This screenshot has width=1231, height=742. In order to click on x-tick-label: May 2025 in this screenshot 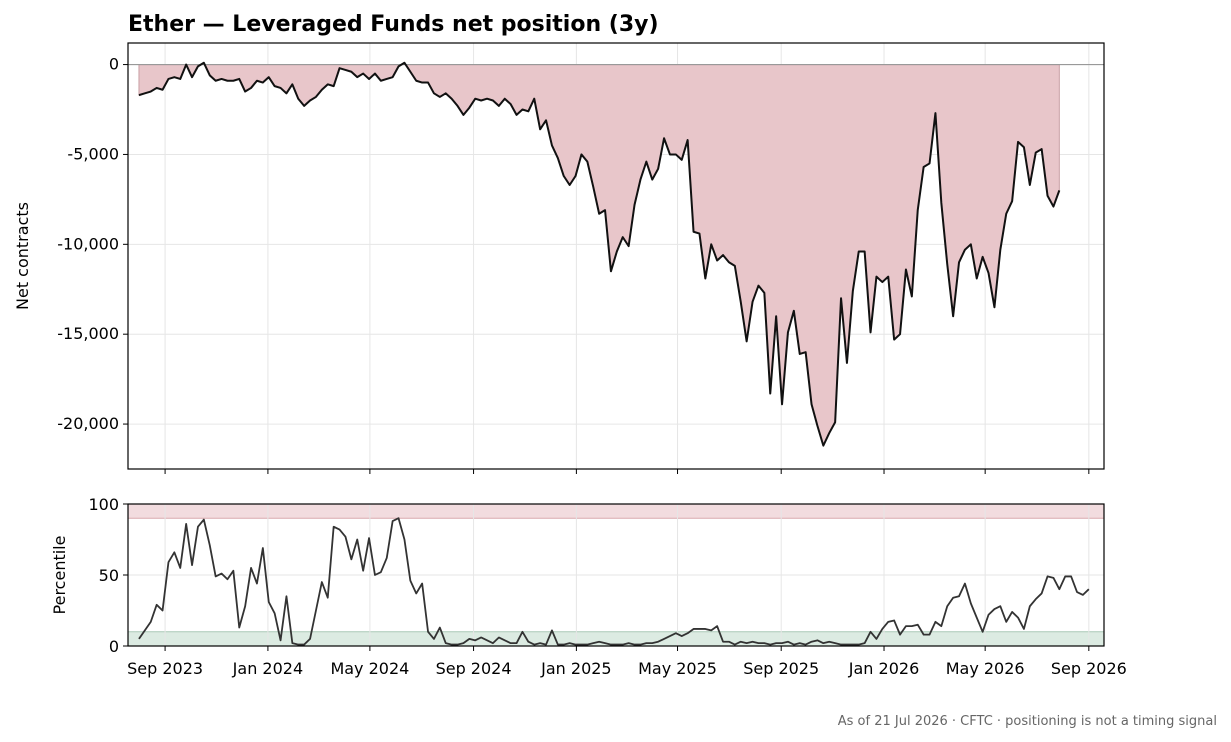, I will do `click(677, 668)`.